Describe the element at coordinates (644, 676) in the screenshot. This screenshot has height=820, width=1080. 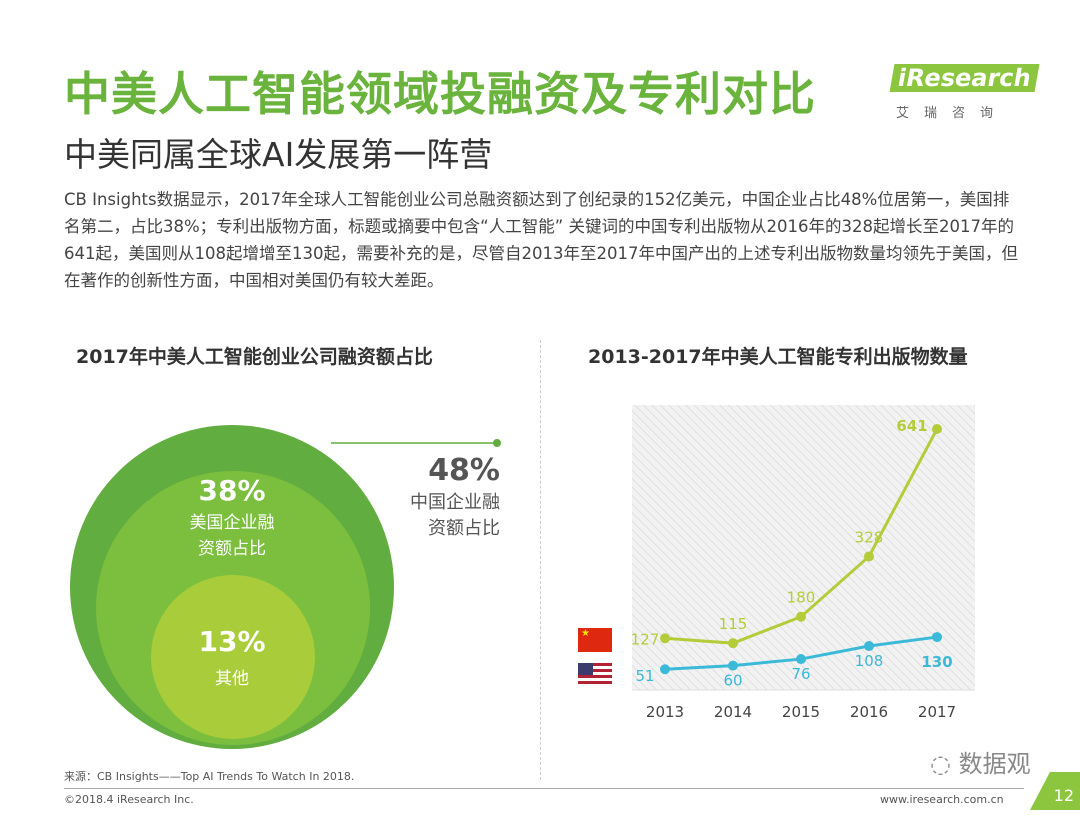
I see `data-label: 51` at that location.